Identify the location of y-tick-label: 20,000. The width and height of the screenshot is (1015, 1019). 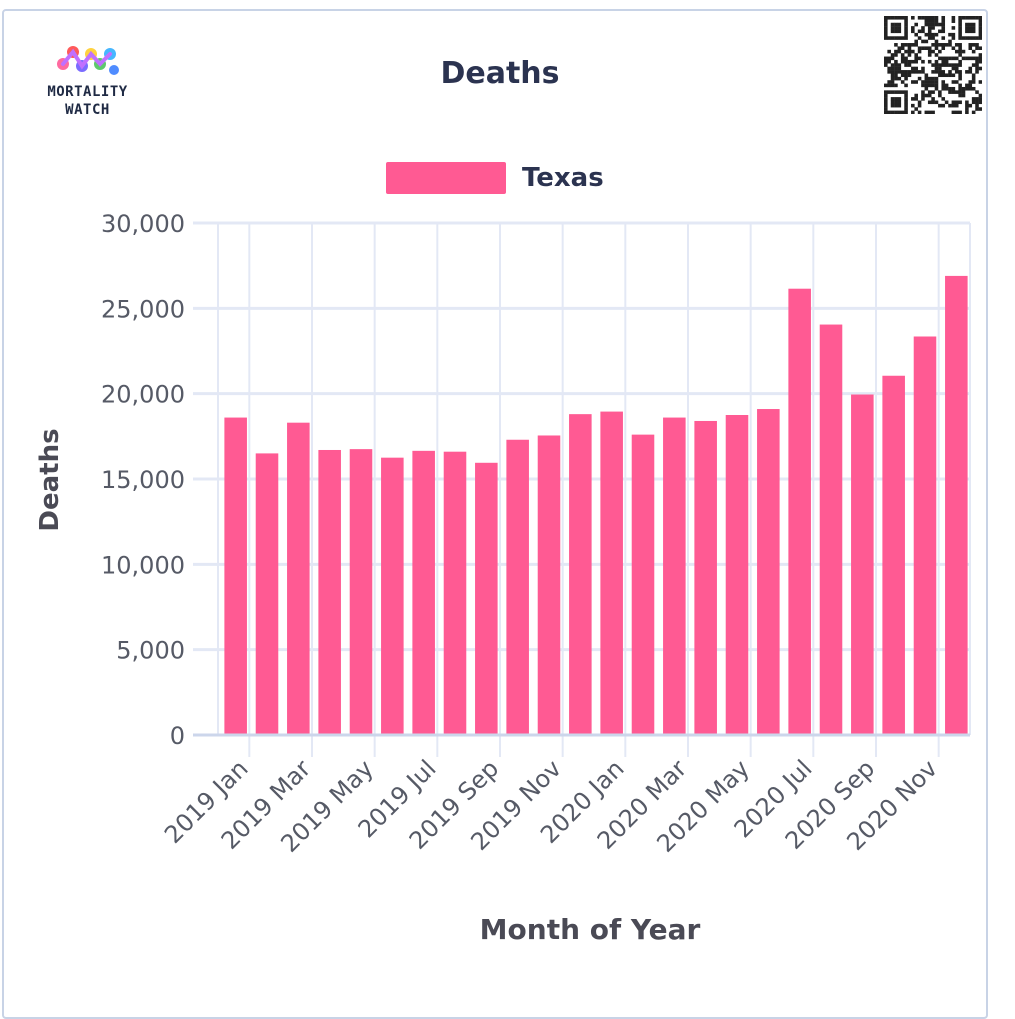
(143, 395).